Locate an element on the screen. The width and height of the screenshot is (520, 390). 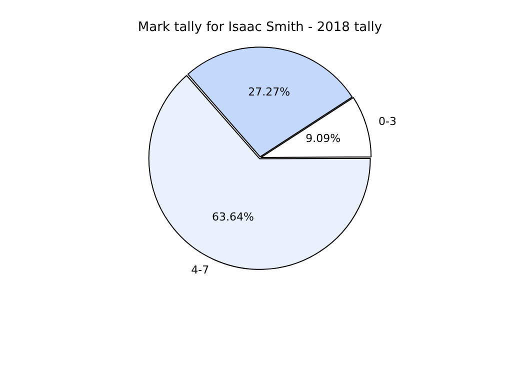
data-label: 9.09% is located at coordinates (323, 138).